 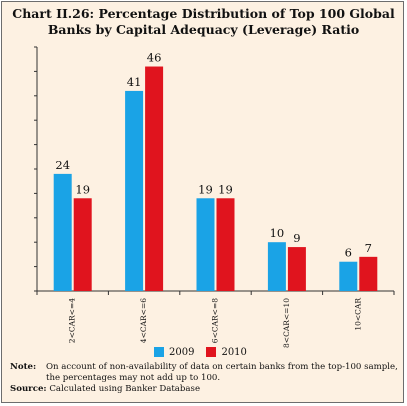 What do you see at coordinates (357, 314) in the screenshot?
I see `x-tick-label-4: 10<CAR` at bounding box center [357, 314].